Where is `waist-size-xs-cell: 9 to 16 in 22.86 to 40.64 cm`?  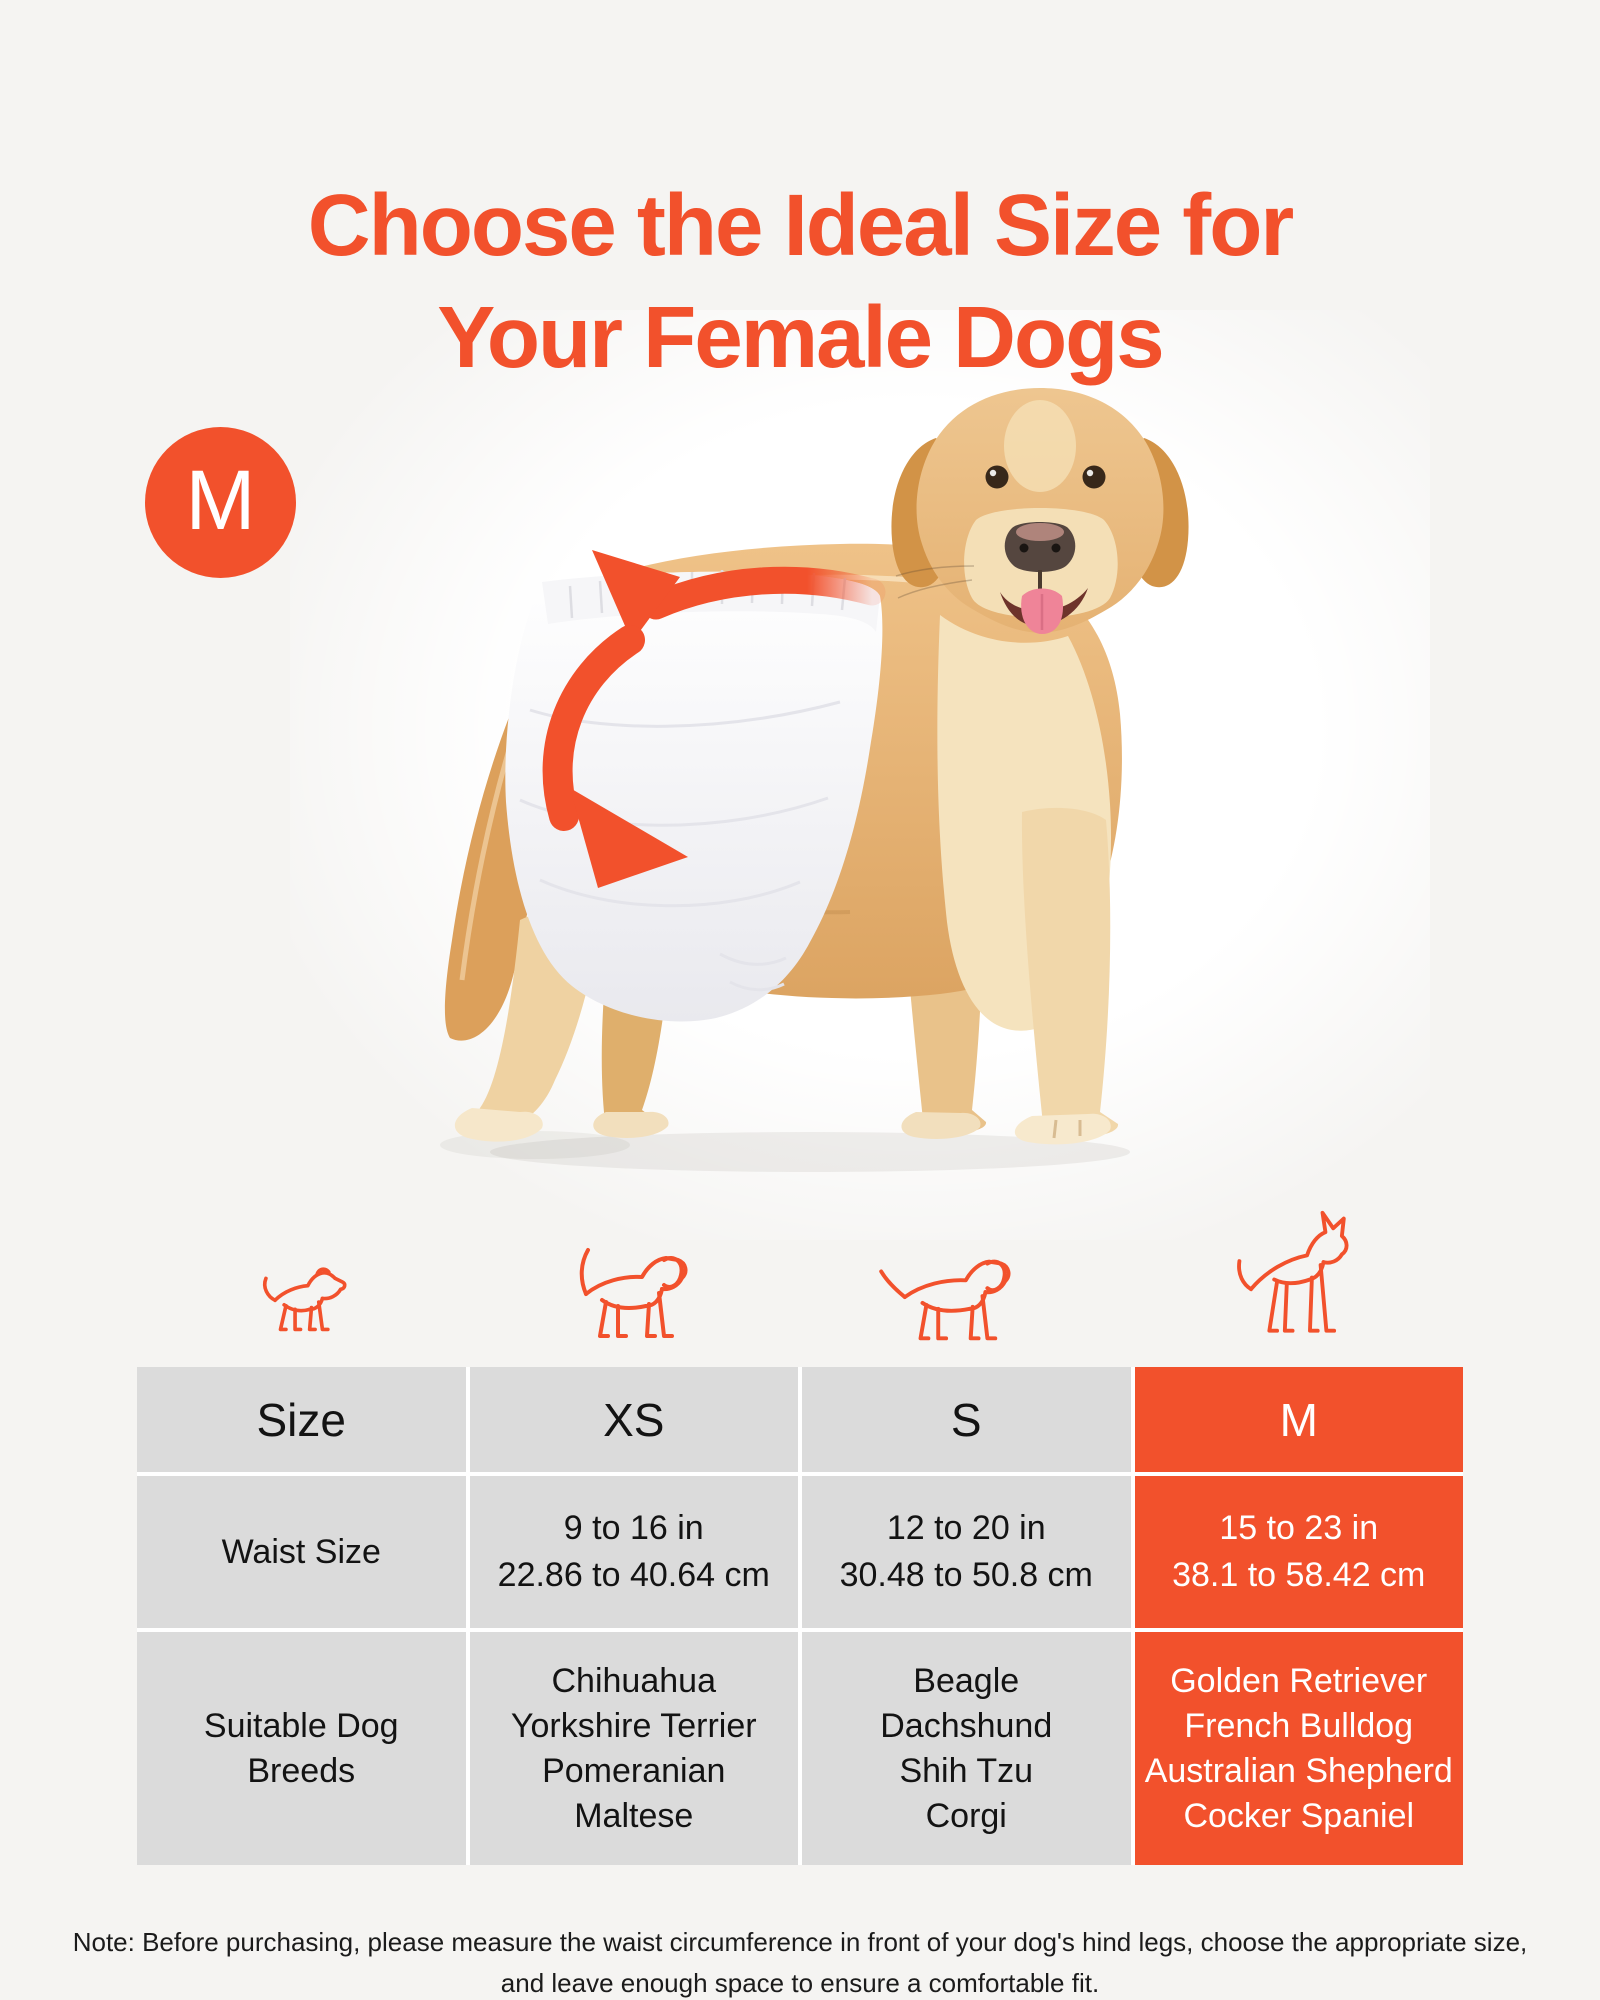
waist-size-xs-cell: 9 to 16 in 22.86 to 40.64 cm is located at coordinates (633, 1552).